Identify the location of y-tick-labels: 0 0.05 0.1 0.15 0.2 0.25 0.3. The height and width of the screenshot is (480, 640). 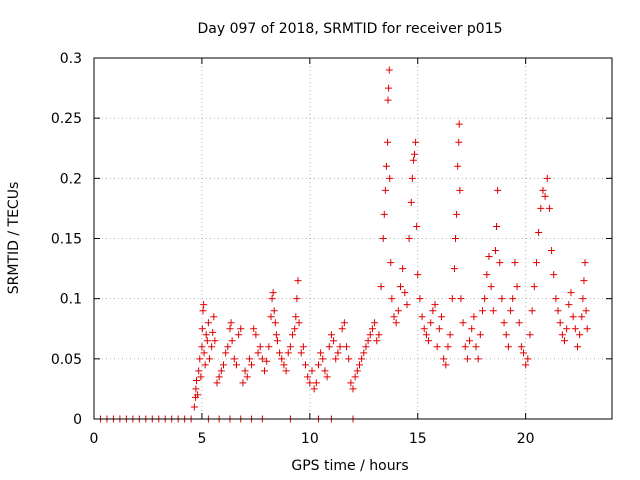
(66, 239).